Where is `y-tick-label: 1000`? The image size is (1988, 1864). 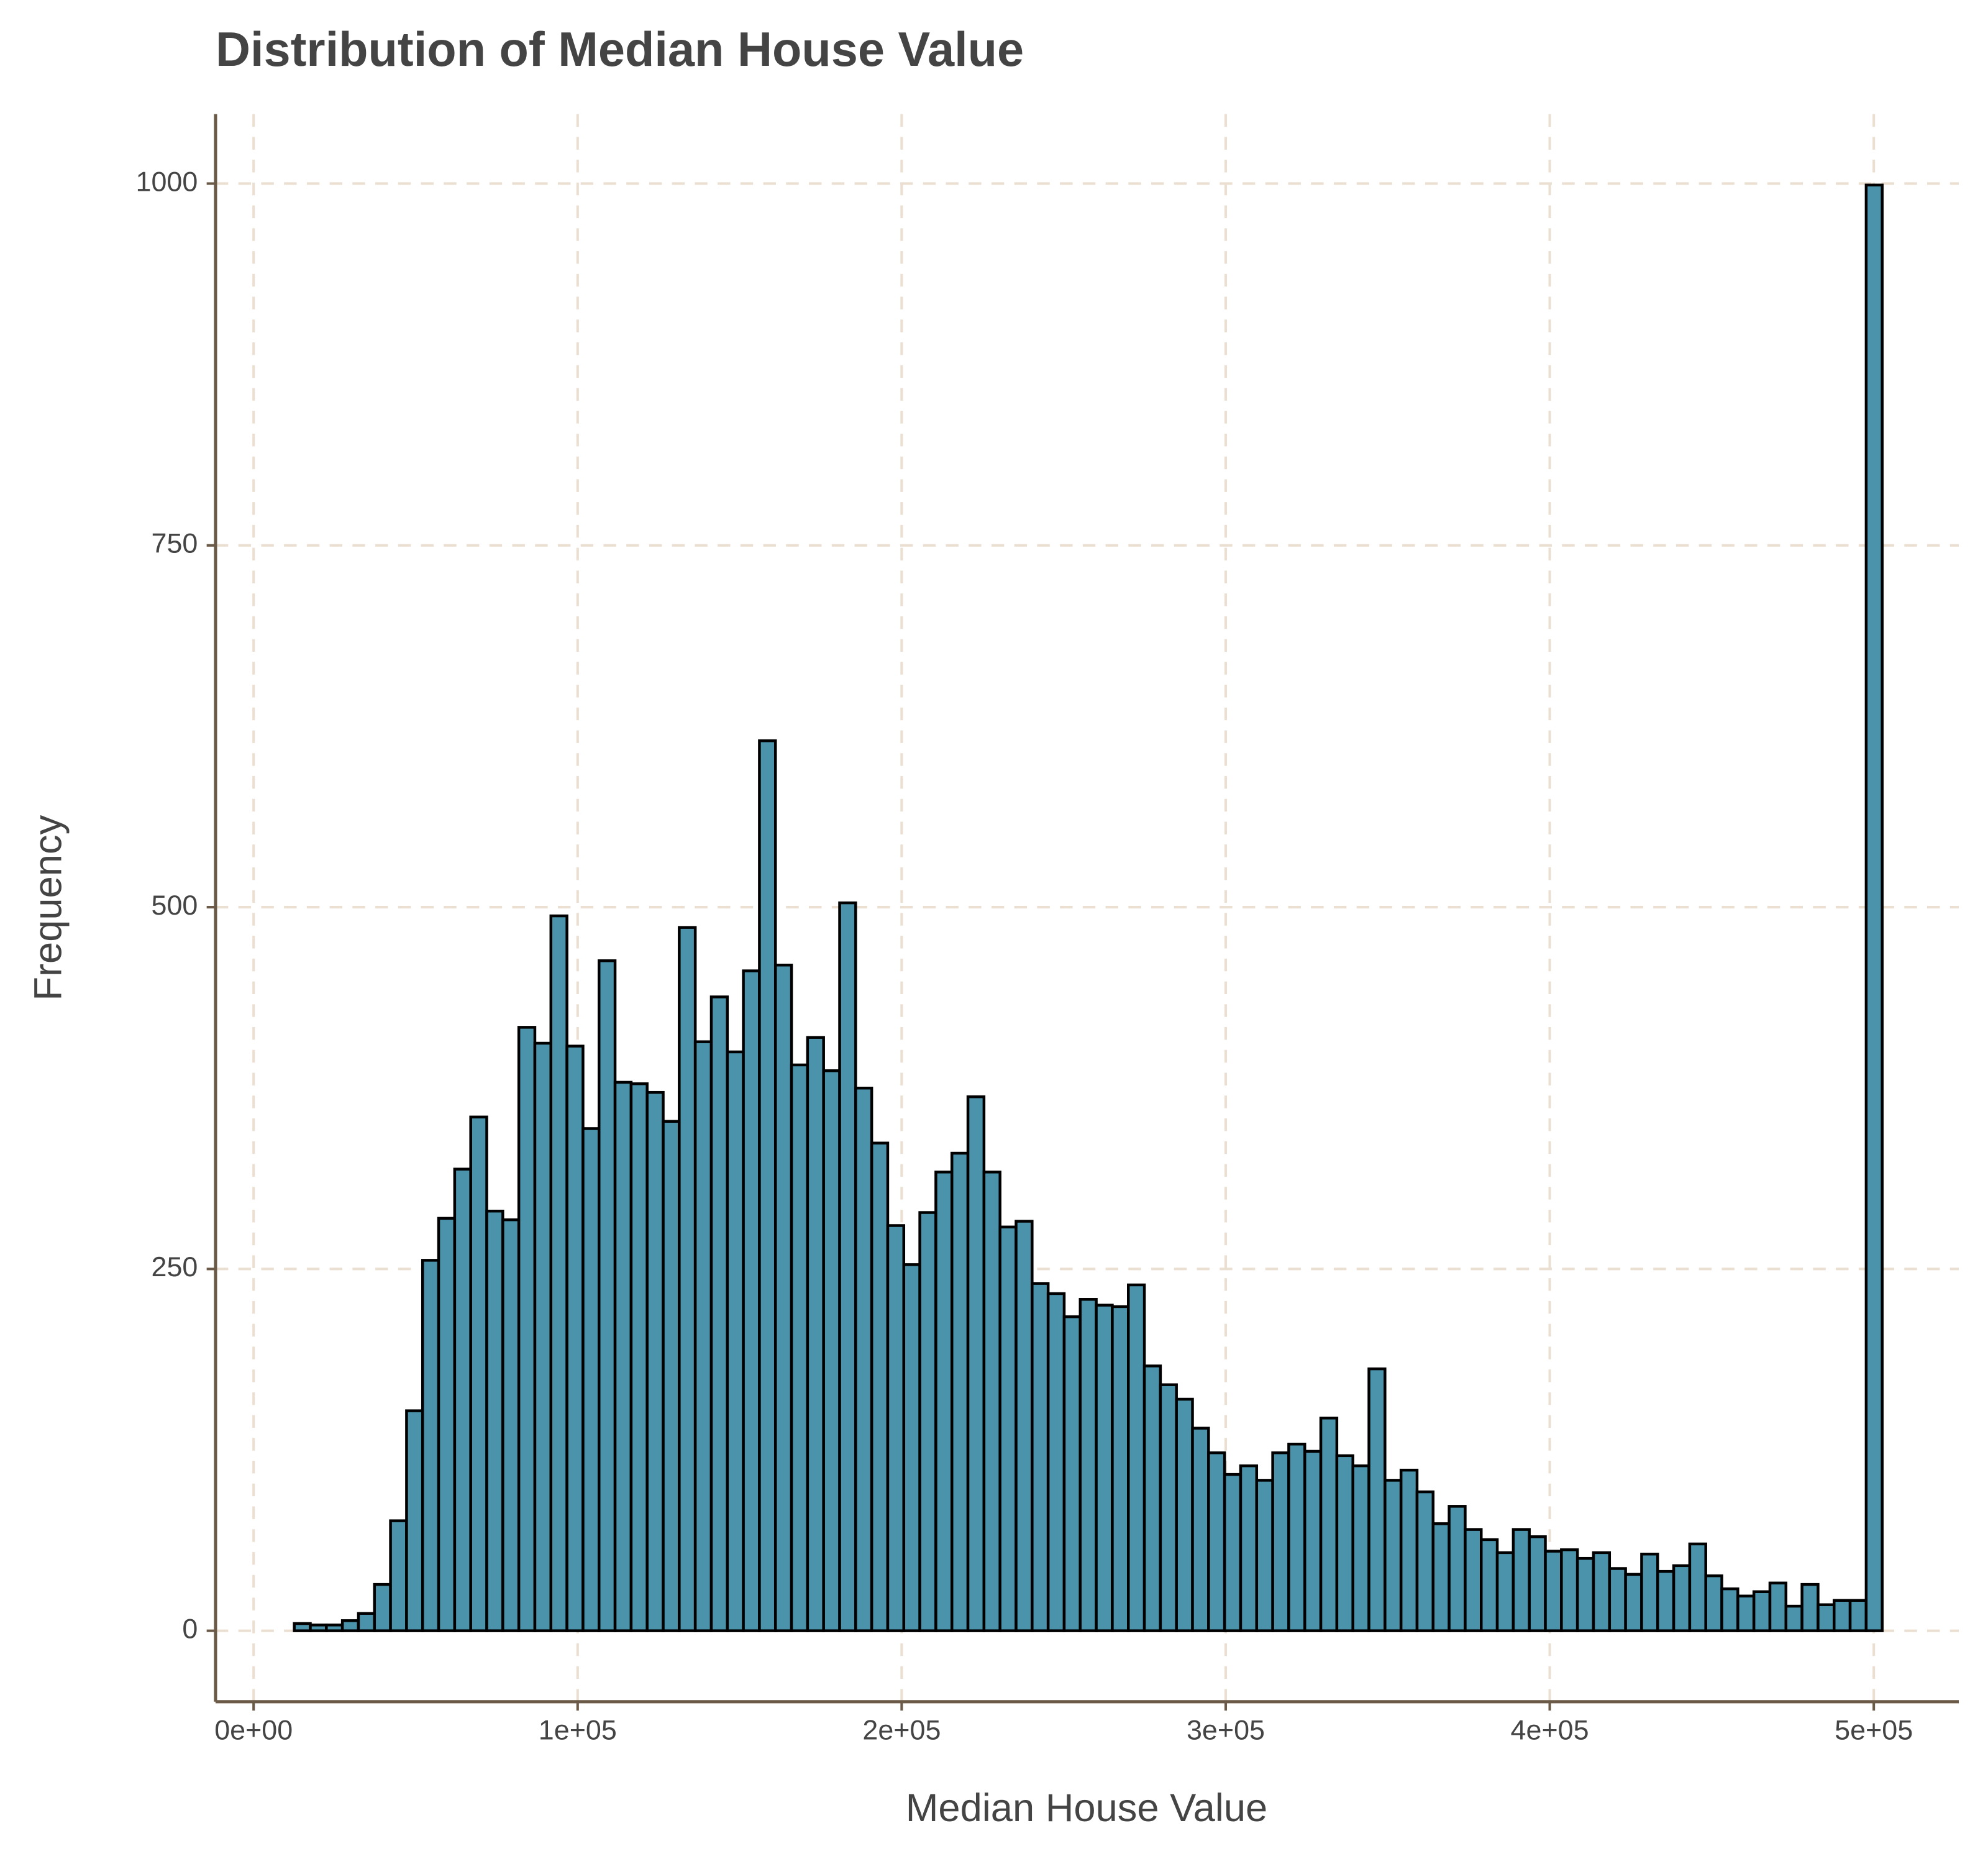 y-tick-label: 1000 is located at coordinates (167, 181).